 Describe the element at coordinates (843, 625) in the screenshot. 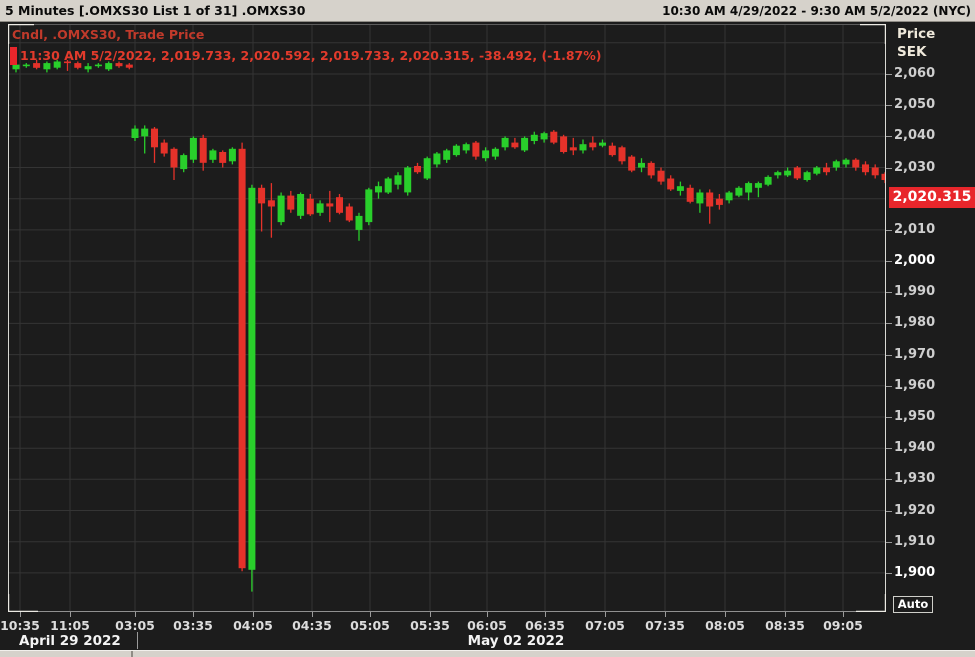

I see `x-tick-label: 09:05` at that location.